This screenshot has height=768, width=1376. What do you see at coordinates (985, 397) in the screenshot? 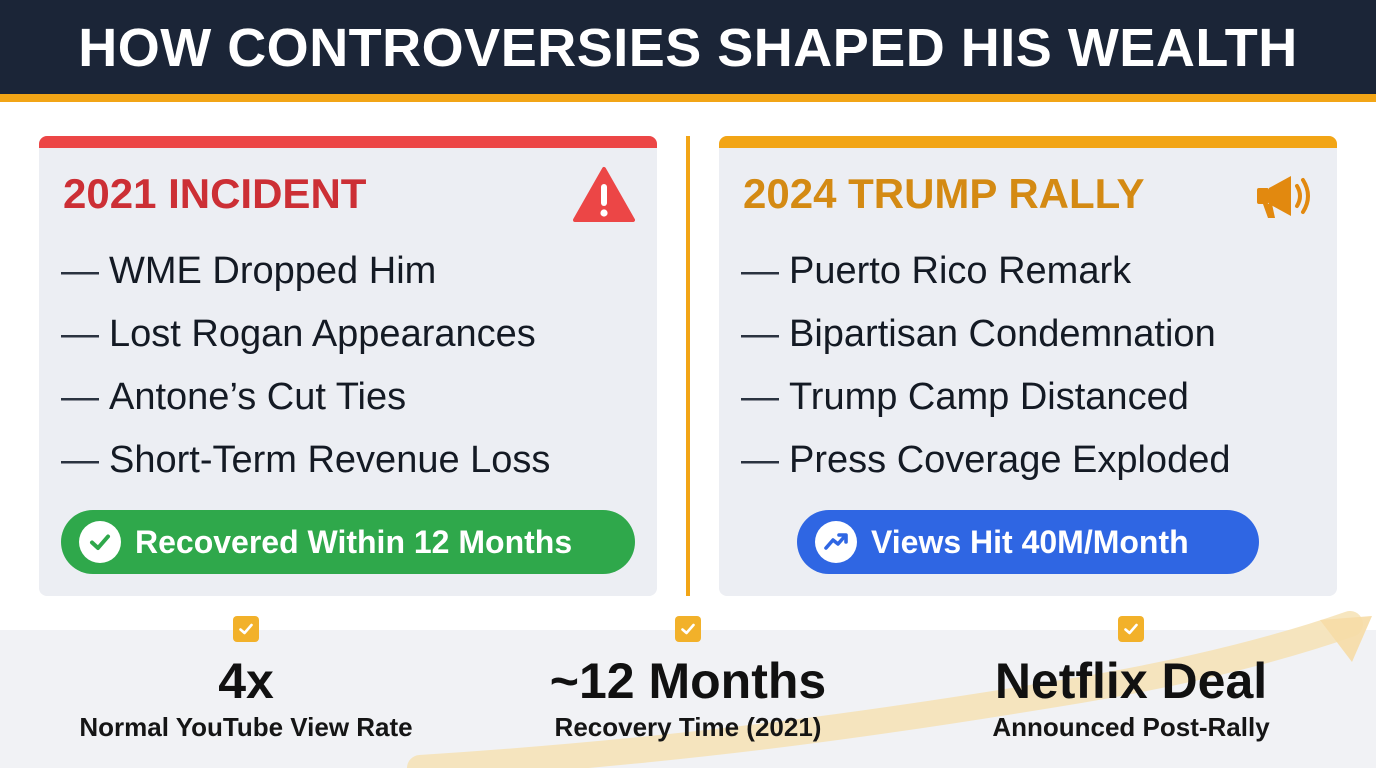
I see `list-item: — Trump Camp Distanced` at bounding box center [985, 397].